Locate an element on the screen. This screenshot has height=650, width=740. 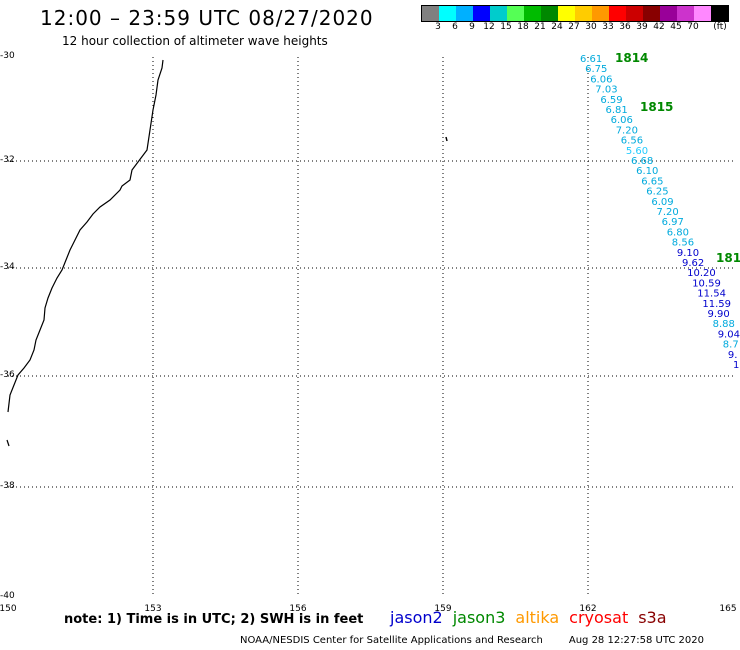
color-scale-tick: 18 is located at coordinates (523, 27).